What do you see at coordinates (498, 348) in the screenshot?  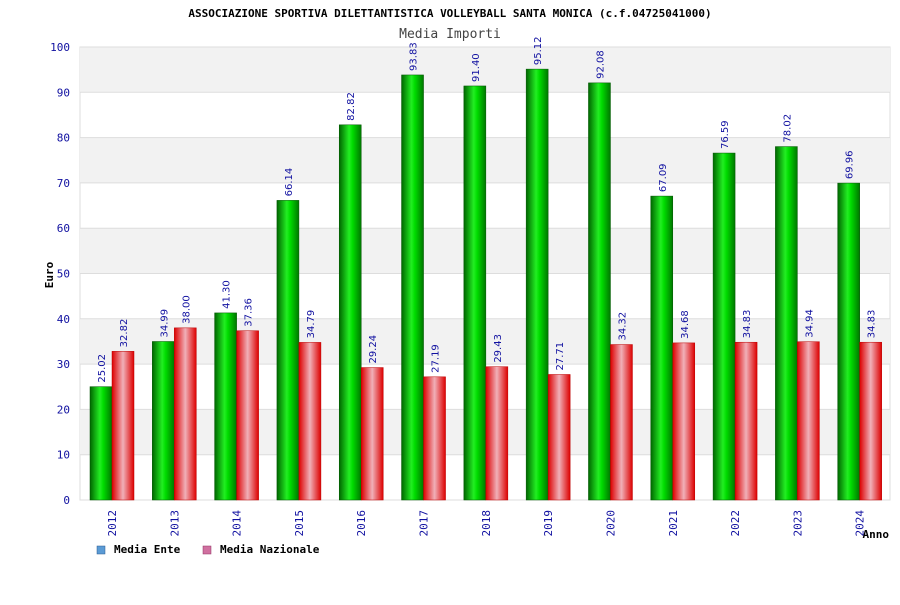 I see `data-label: 29.43` at bounding box center [498, 348].